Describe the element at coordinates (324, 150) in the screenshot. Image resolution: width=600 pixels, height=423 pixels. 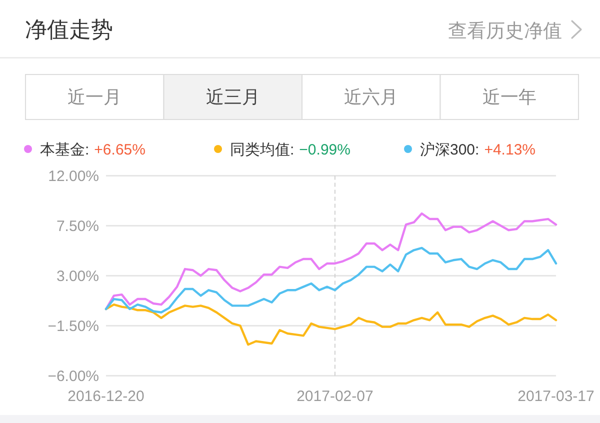
I see `text: −0.99%` at that location.